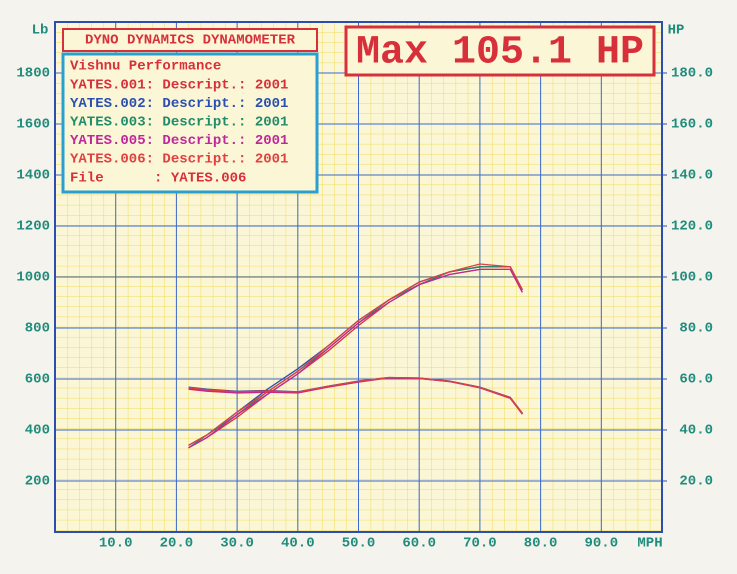 The image size is (737, 574). I want to click on max-box, so click(500, 51).